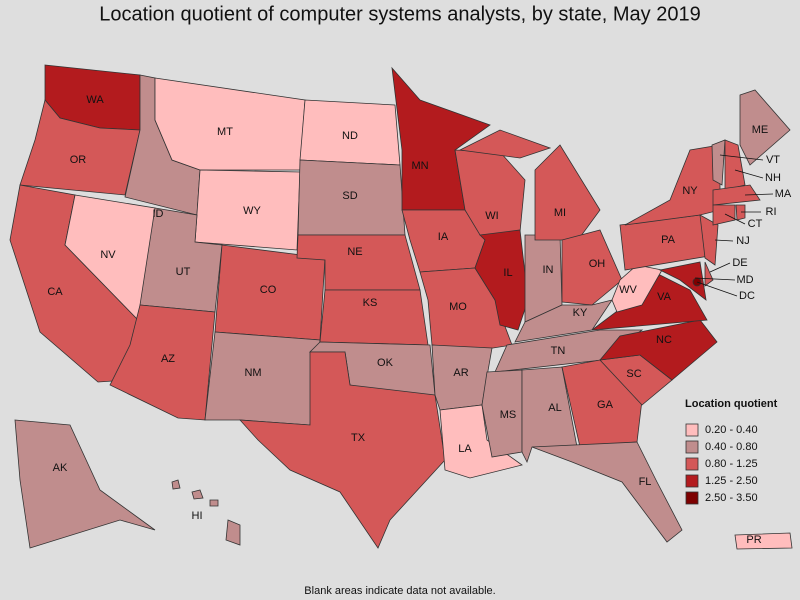 Image resolution: width=800 pixels, height=600 pixels. What do you see at coordinates (358, 438) in the screenshot?
I see `state-label: TX` at bounding box center [358, 438].